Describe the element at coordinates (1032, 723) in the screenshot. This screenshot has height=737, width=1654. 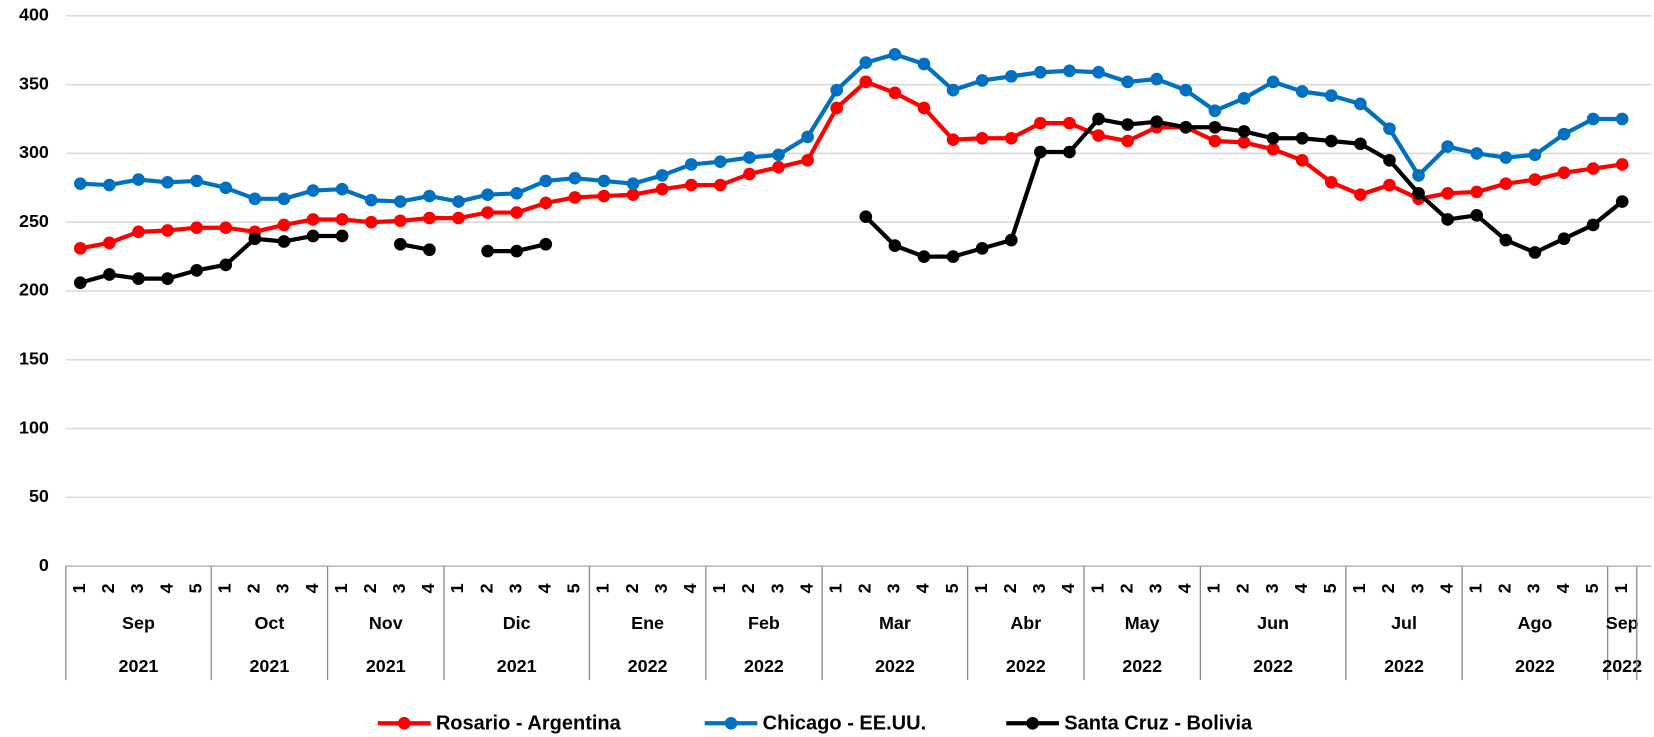
I see `legend-marker` at that location.